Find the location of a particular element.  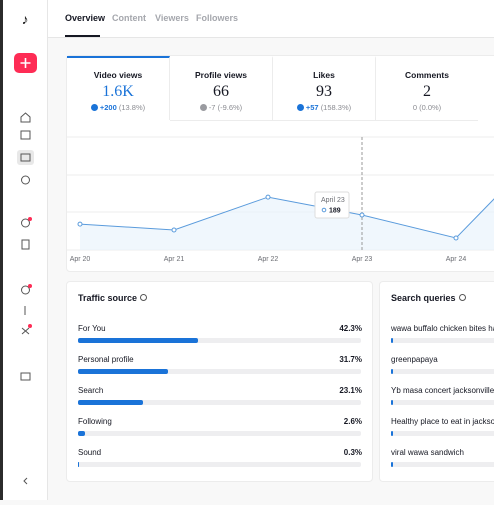

query-text: viral wawa sandwich is located at coordinates (427, 452).